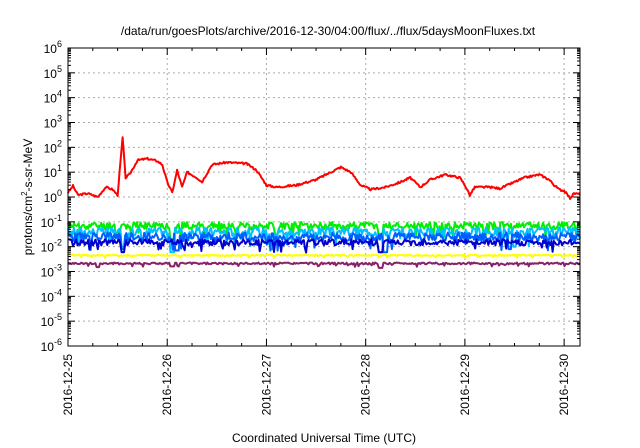 The image size is (640, 448). I want to click on x-axis-label: Coordinated Universal Time (UTC), so click(324, 438).